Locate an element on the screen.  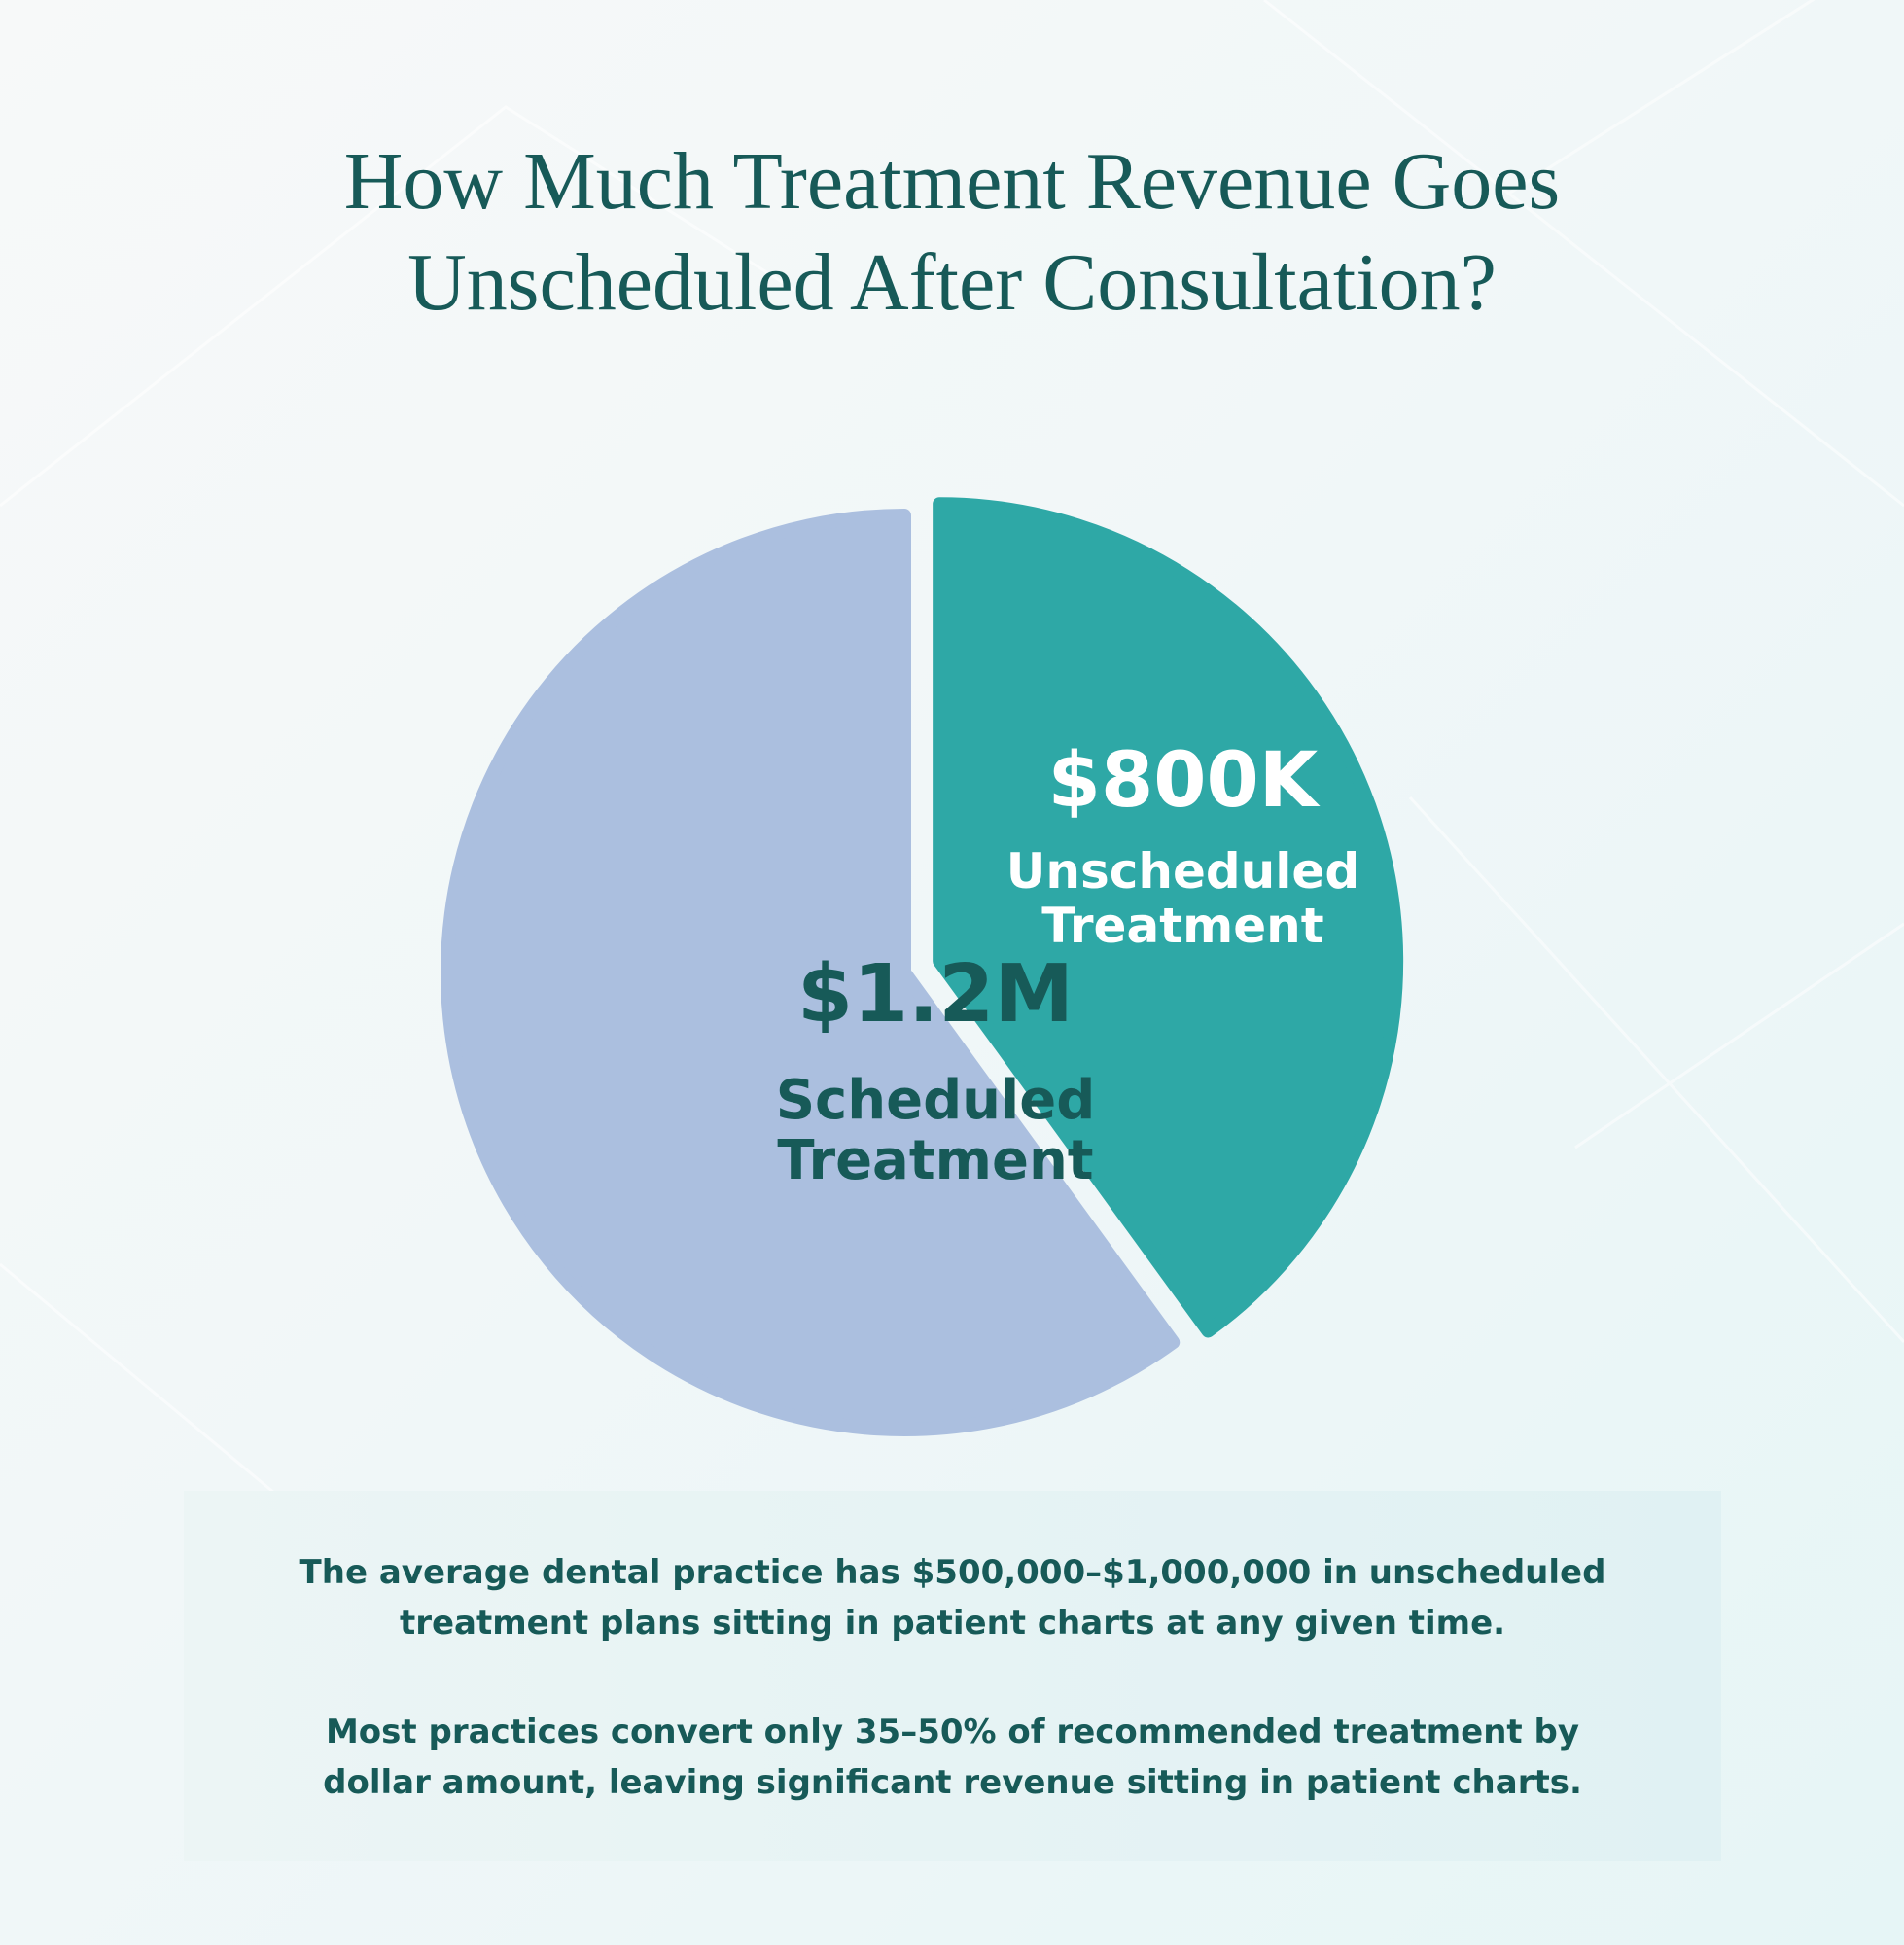
pie-slice-unscheduled is located at coordinates (1168, 917).